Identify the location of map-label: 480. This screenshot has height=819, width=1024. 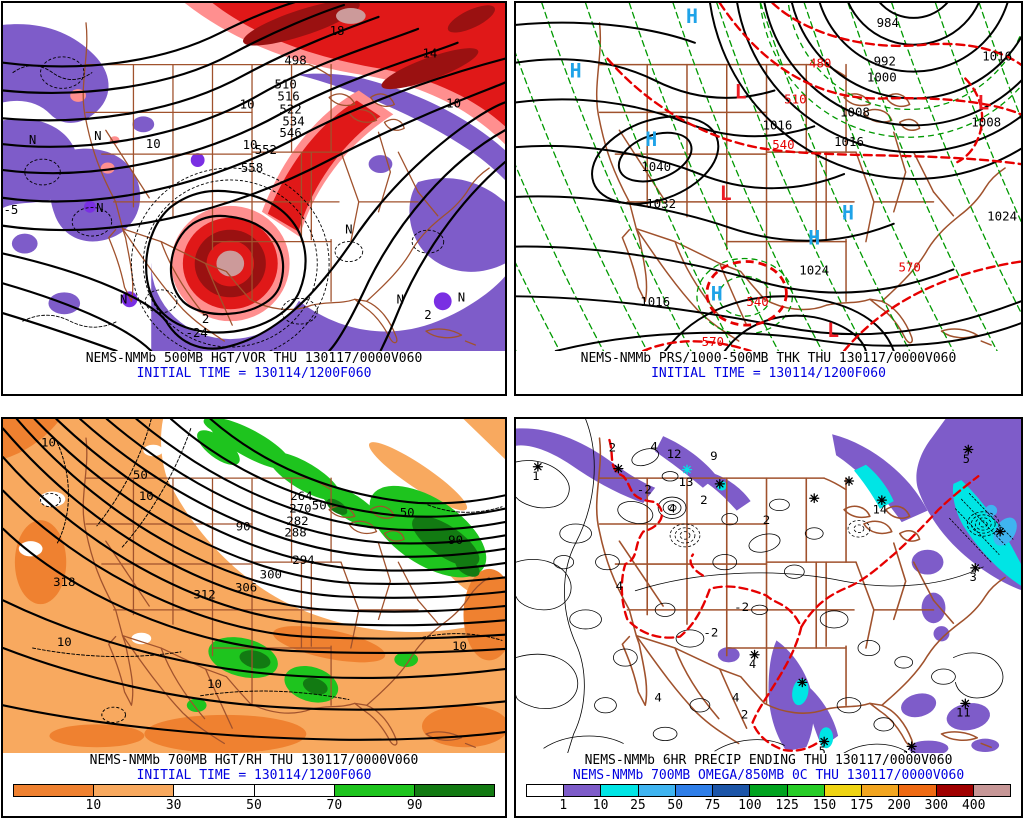
(820, 63).